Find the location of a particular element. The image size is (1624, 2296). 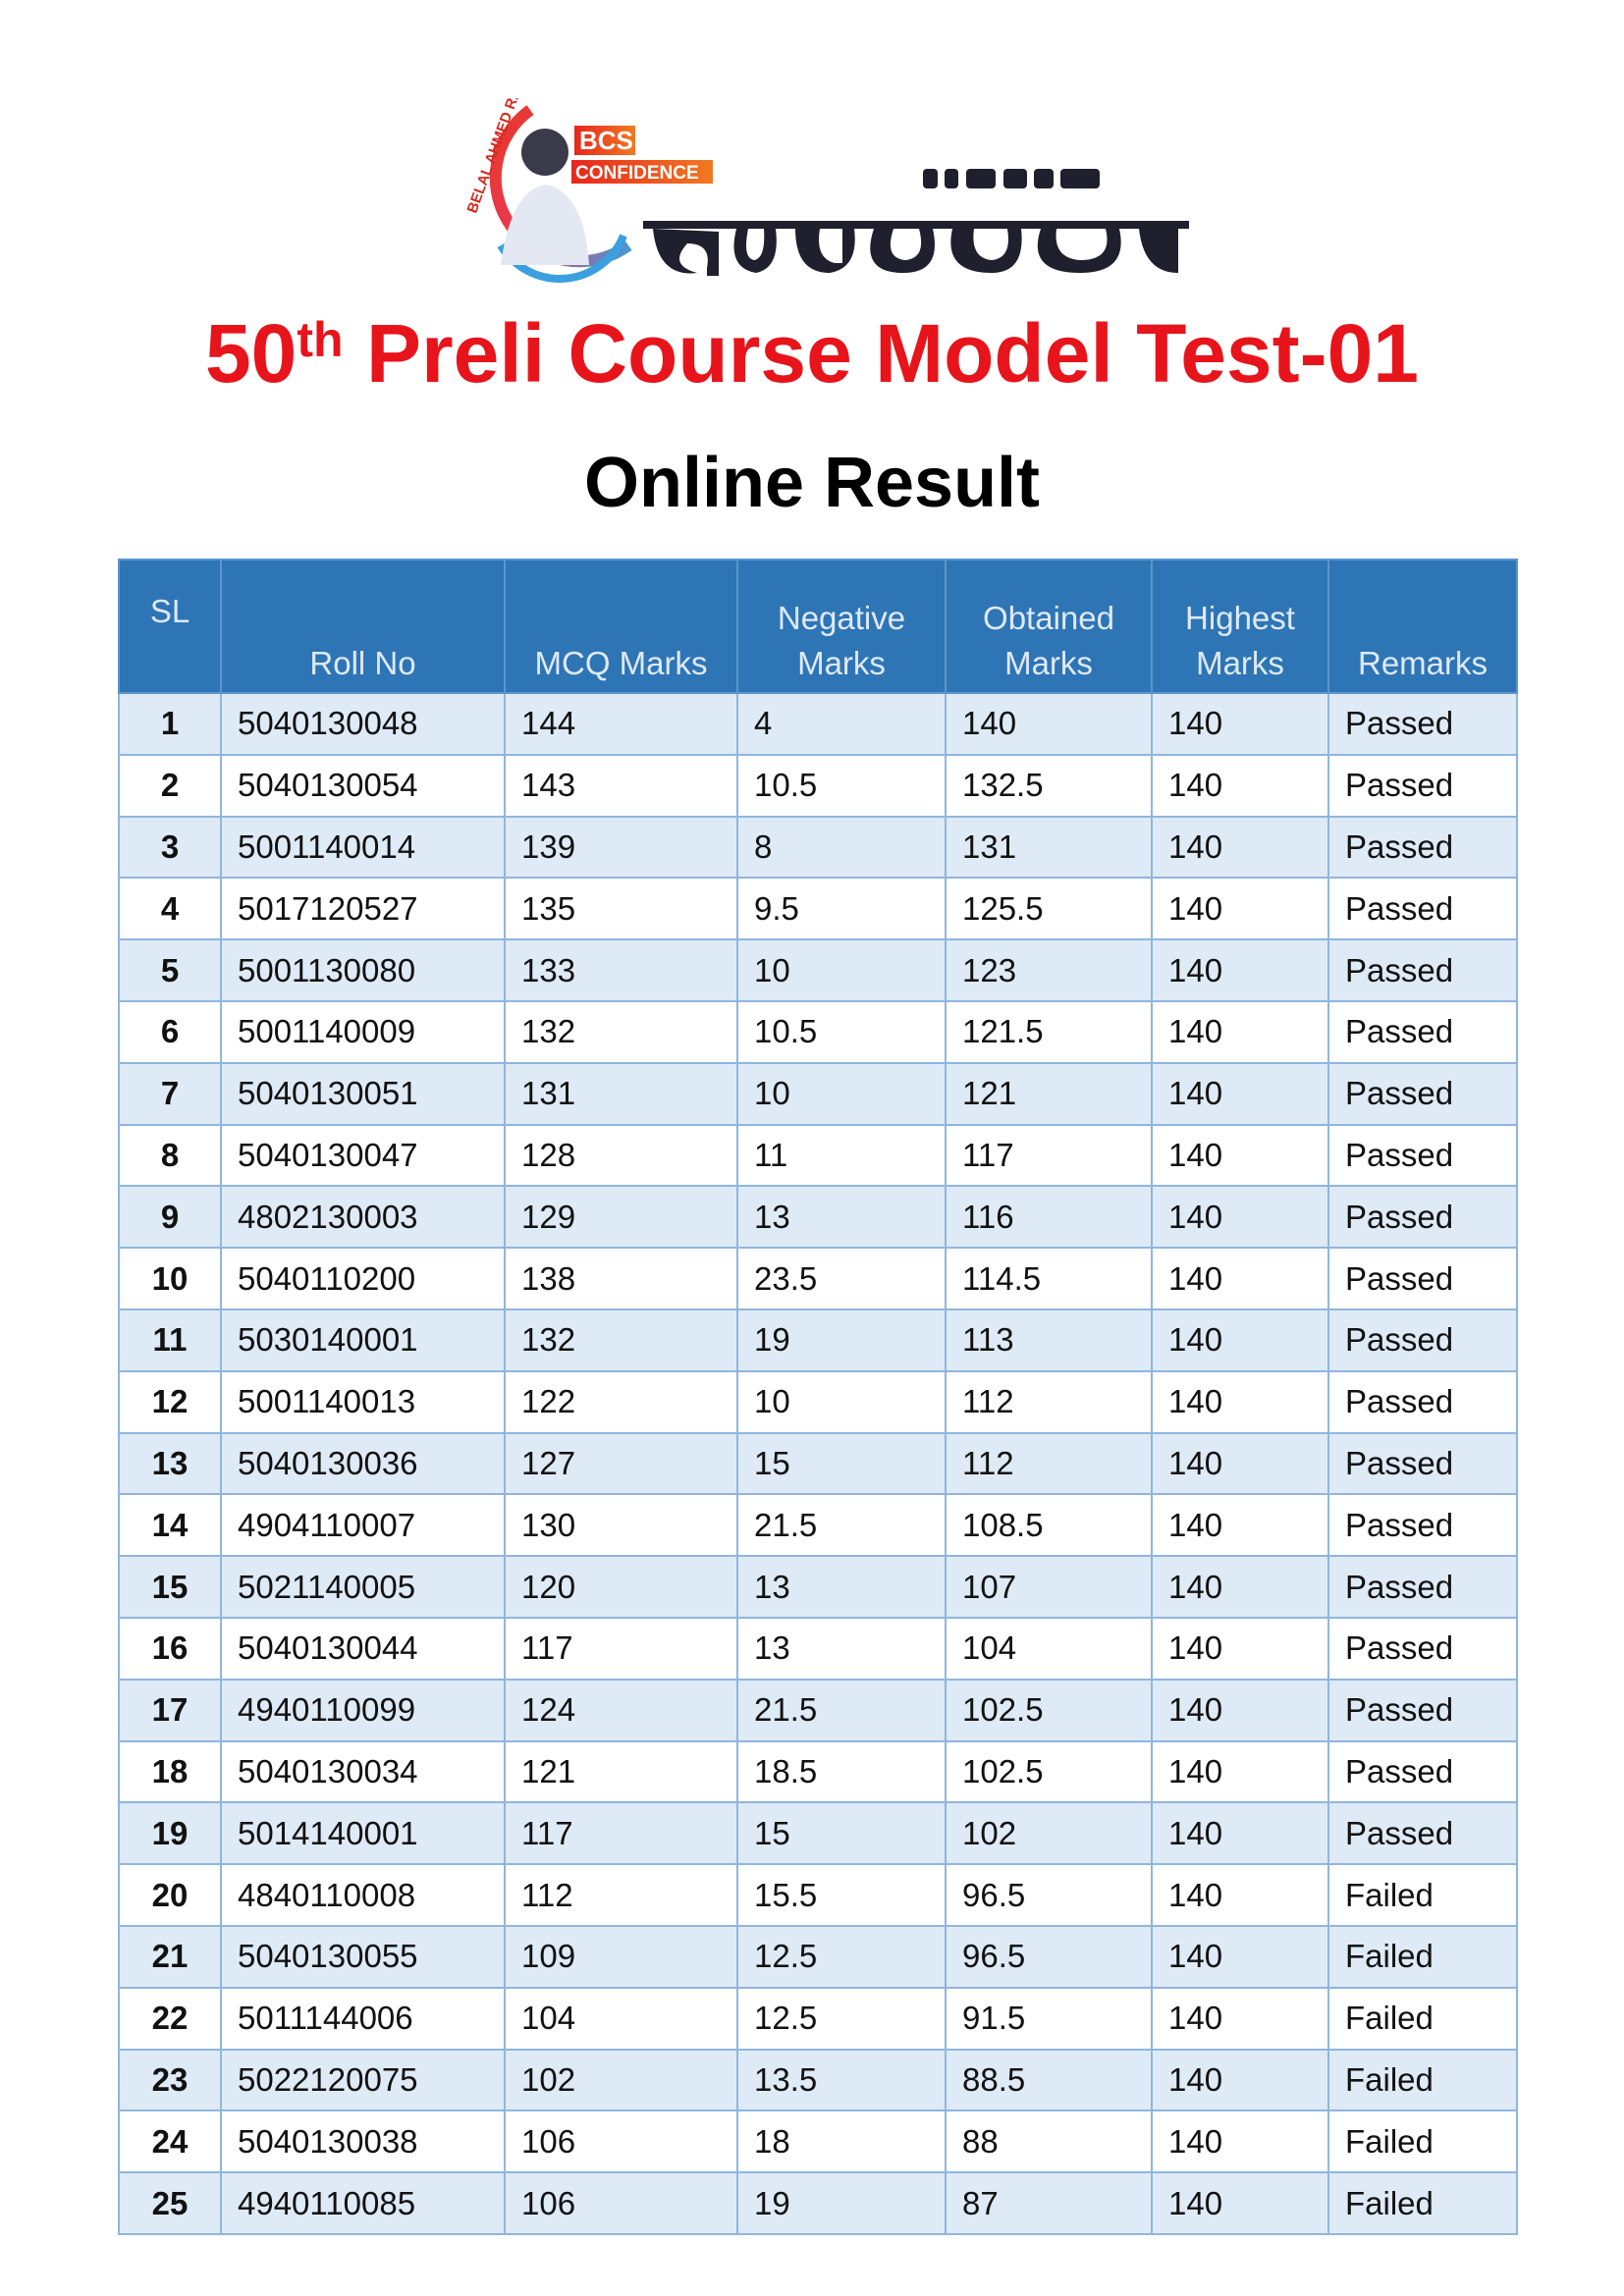

cell-negative-marks: 4 is located at coordinates (841, 724).